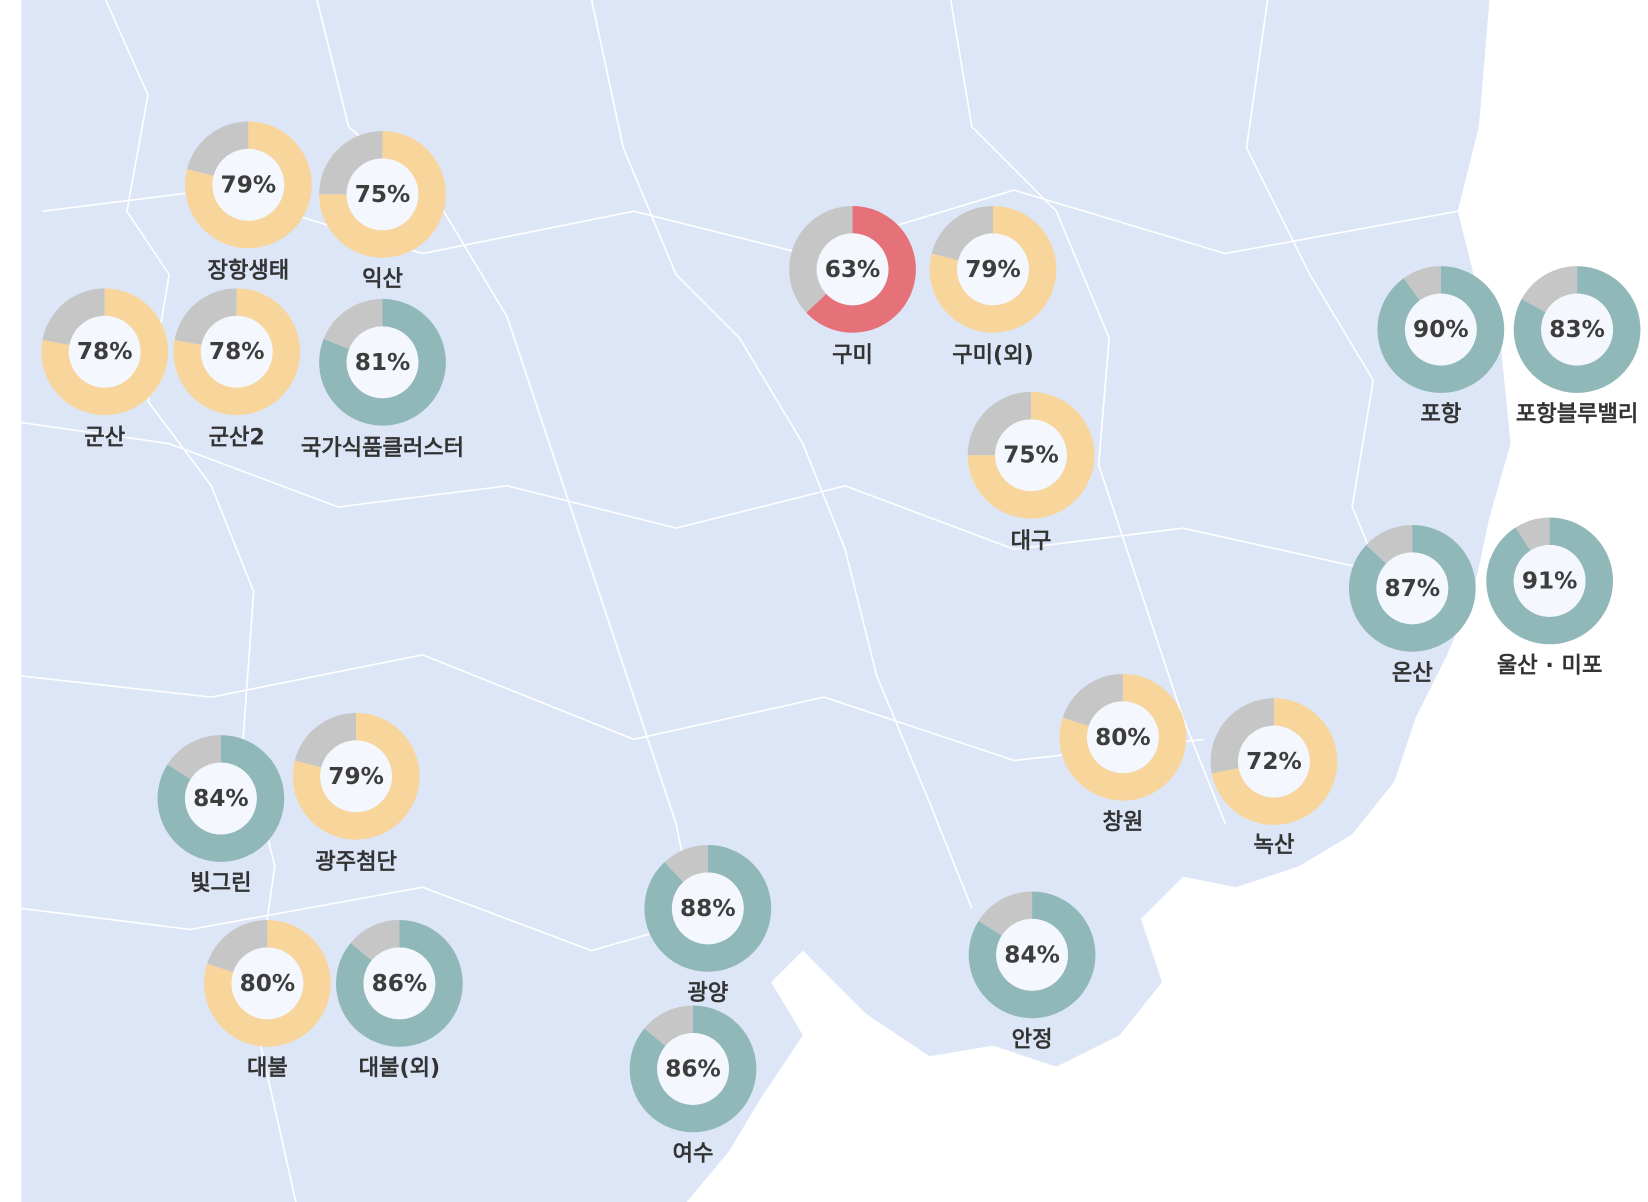  What do you see at coordinates (356, 862) in the screenshot?
I see `site-name: 광주첨단` at bounding box center [356, 862].